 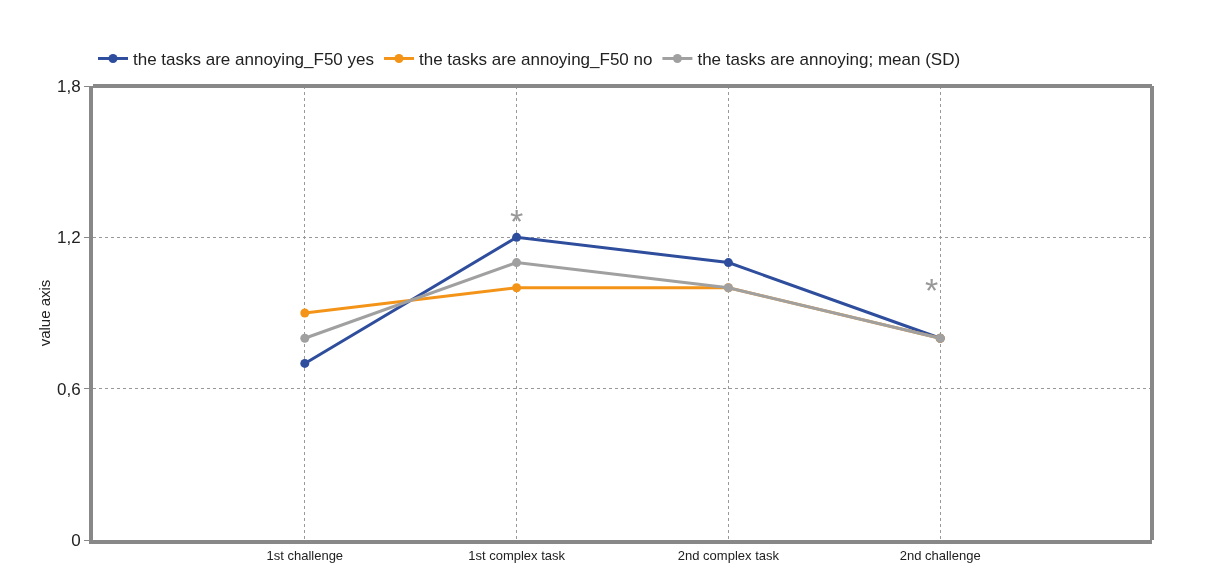 What do you see at coordinates (535, 60) in the screenshot?
I see `legend-label: the tasks are annoying_F50 no` at bounding box center [535, 60].